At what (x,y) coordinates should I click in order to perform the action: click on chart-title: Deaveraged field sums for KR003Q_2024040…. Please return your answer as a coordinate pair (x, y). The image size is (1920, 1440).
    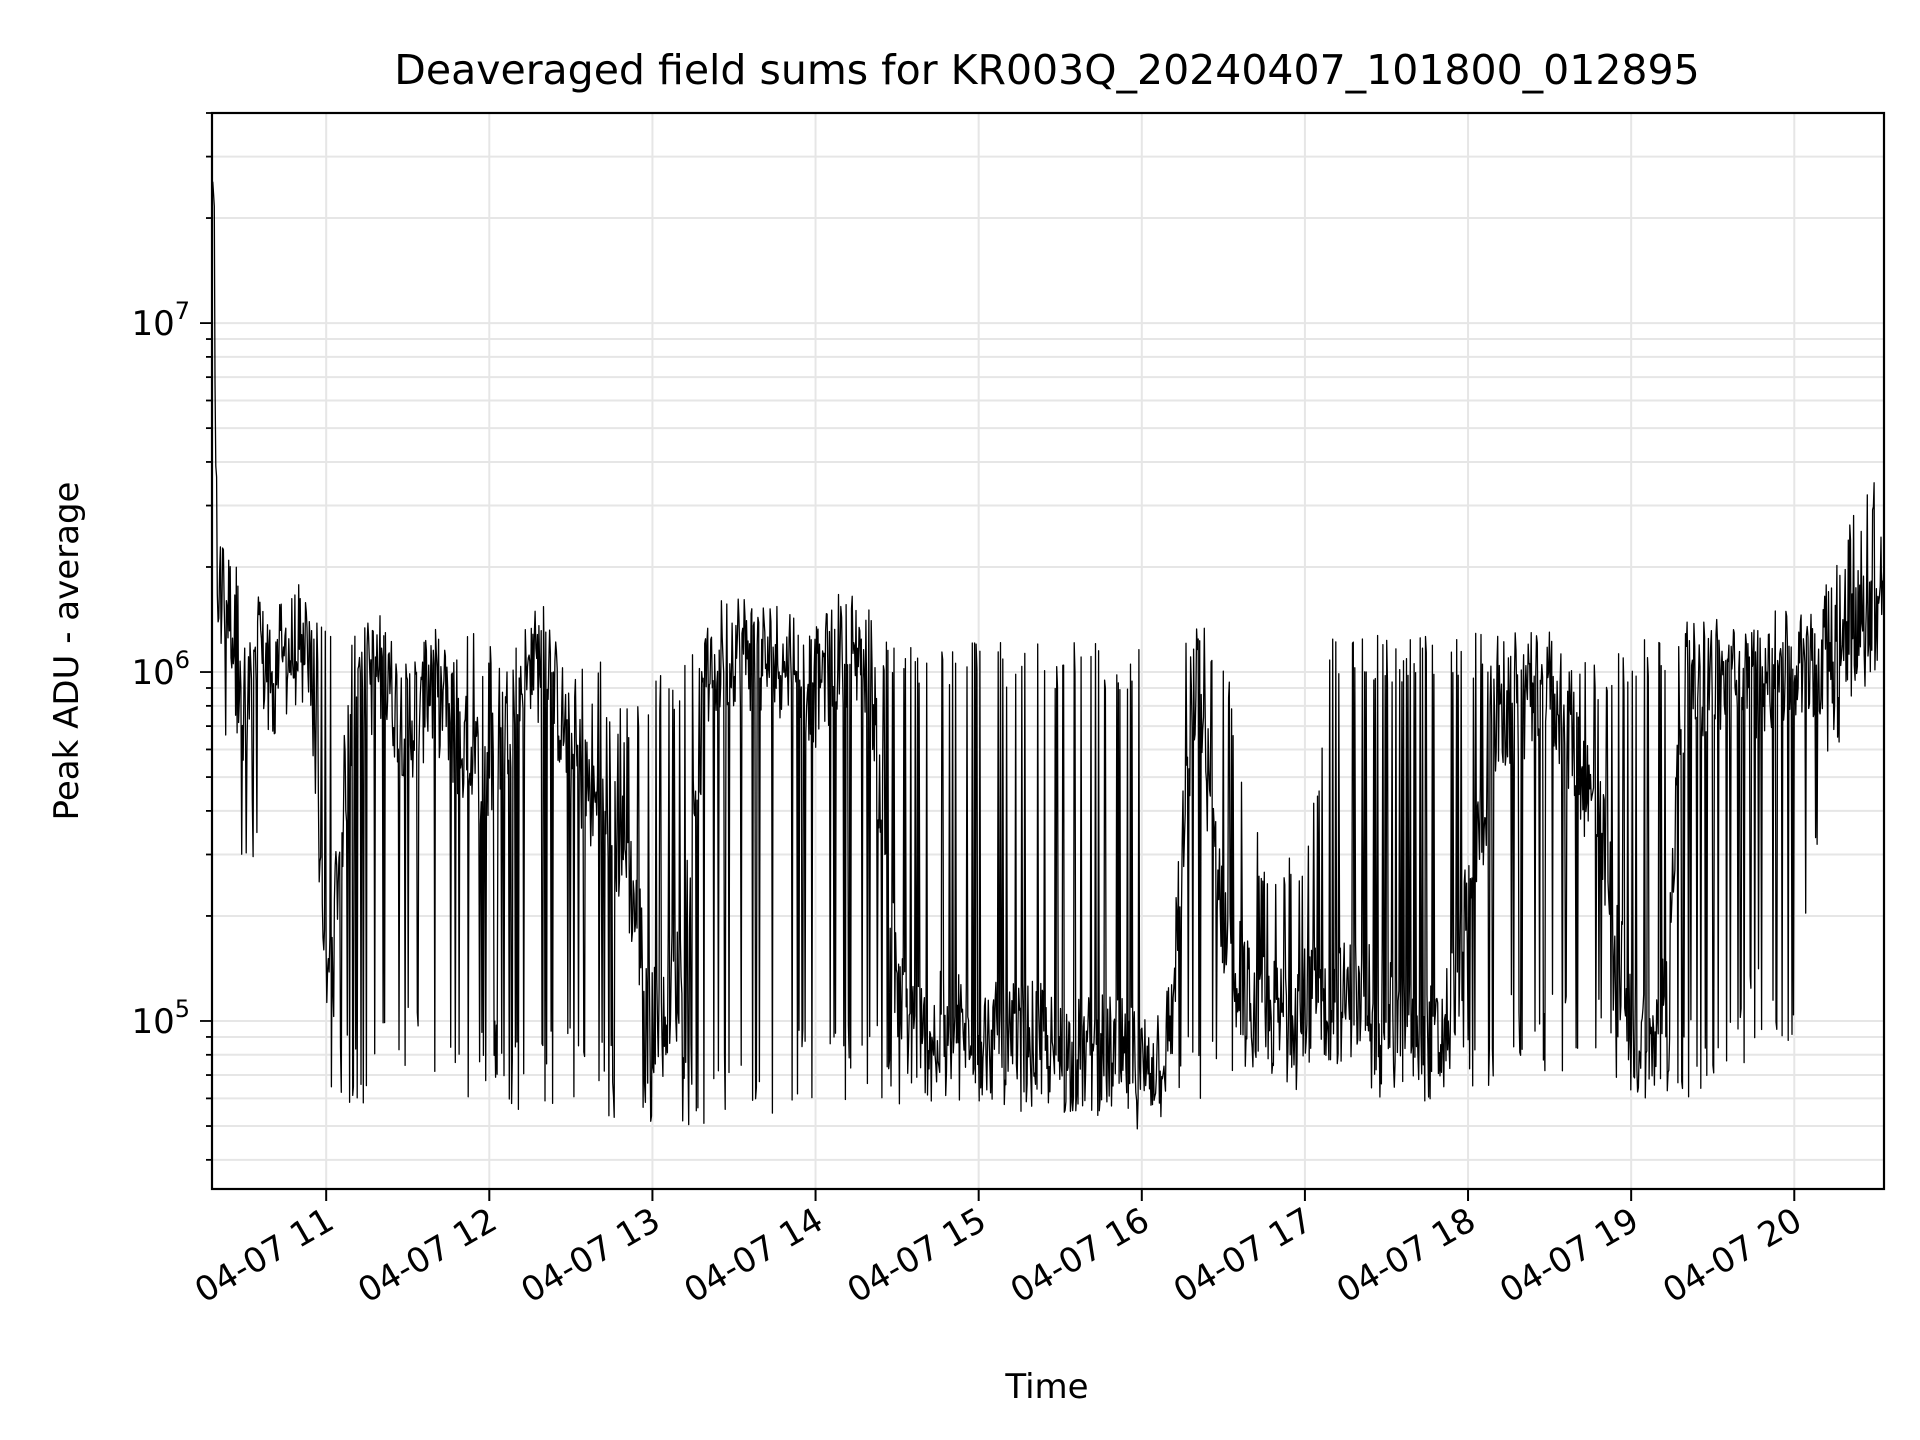
    Looking at the image, I should click on (1046, 70).